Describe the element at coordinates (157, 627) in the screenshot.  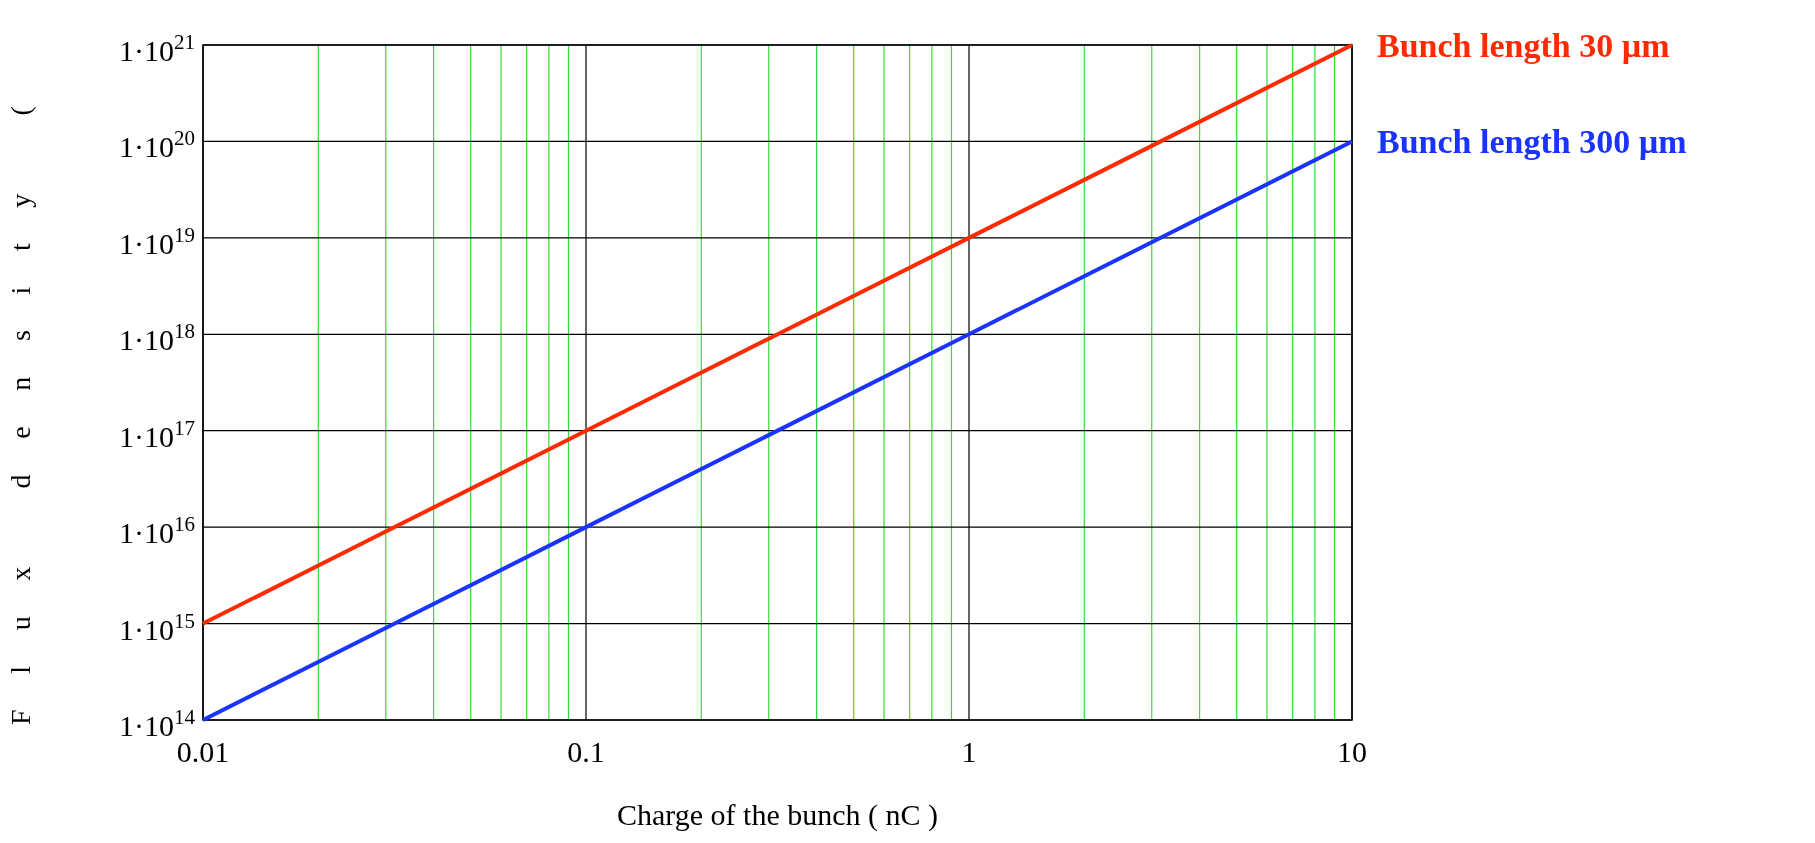
I see `y-tick-label: 1·10$^{15}$` at that location.